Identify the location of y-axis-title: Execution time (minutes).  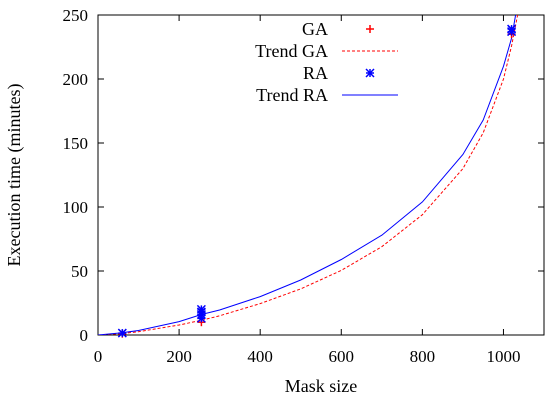
(14, 175).